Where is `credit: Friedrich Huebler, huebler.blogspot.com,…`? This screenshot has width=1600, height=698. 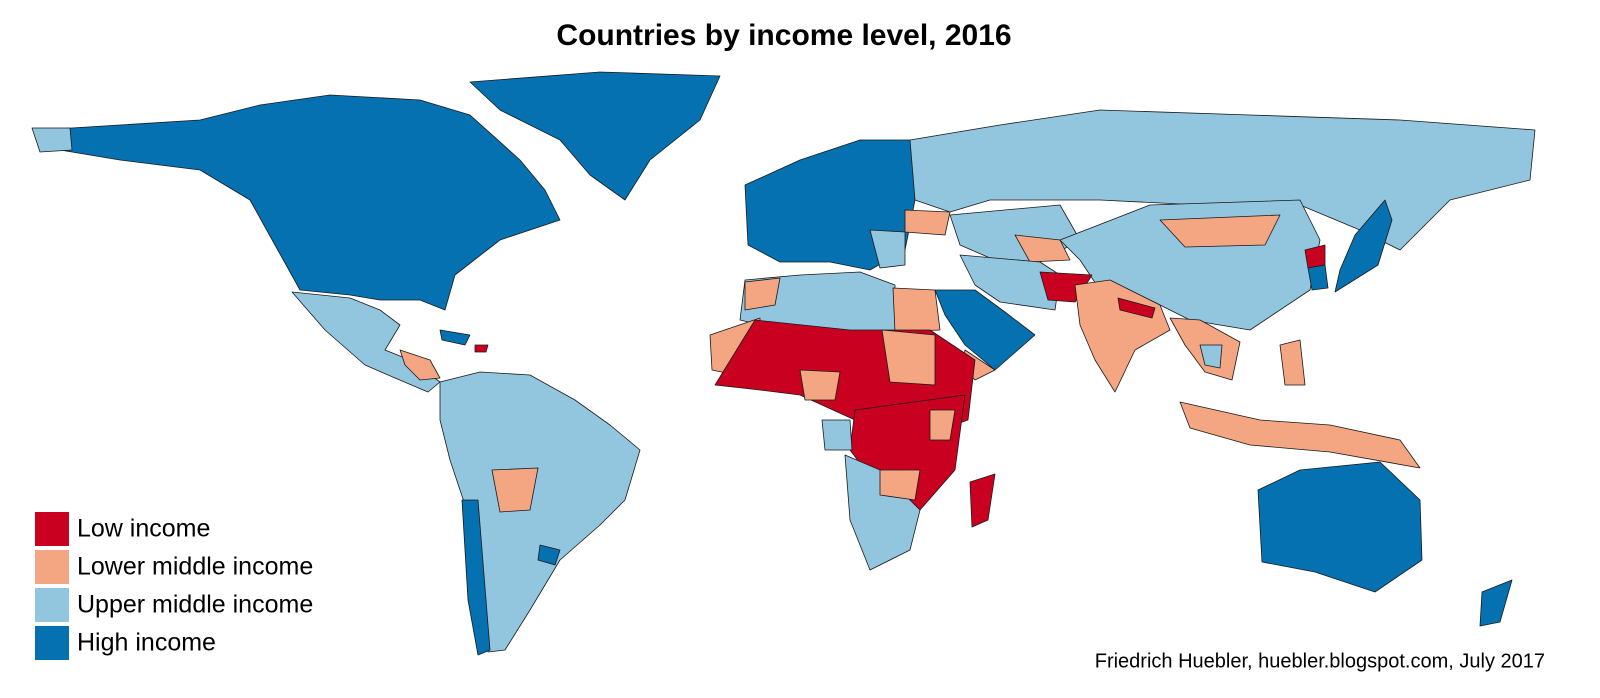
credit: Friedrich Huebler, huebler.blogspot.com,… is located at coordinates (1320, 661).